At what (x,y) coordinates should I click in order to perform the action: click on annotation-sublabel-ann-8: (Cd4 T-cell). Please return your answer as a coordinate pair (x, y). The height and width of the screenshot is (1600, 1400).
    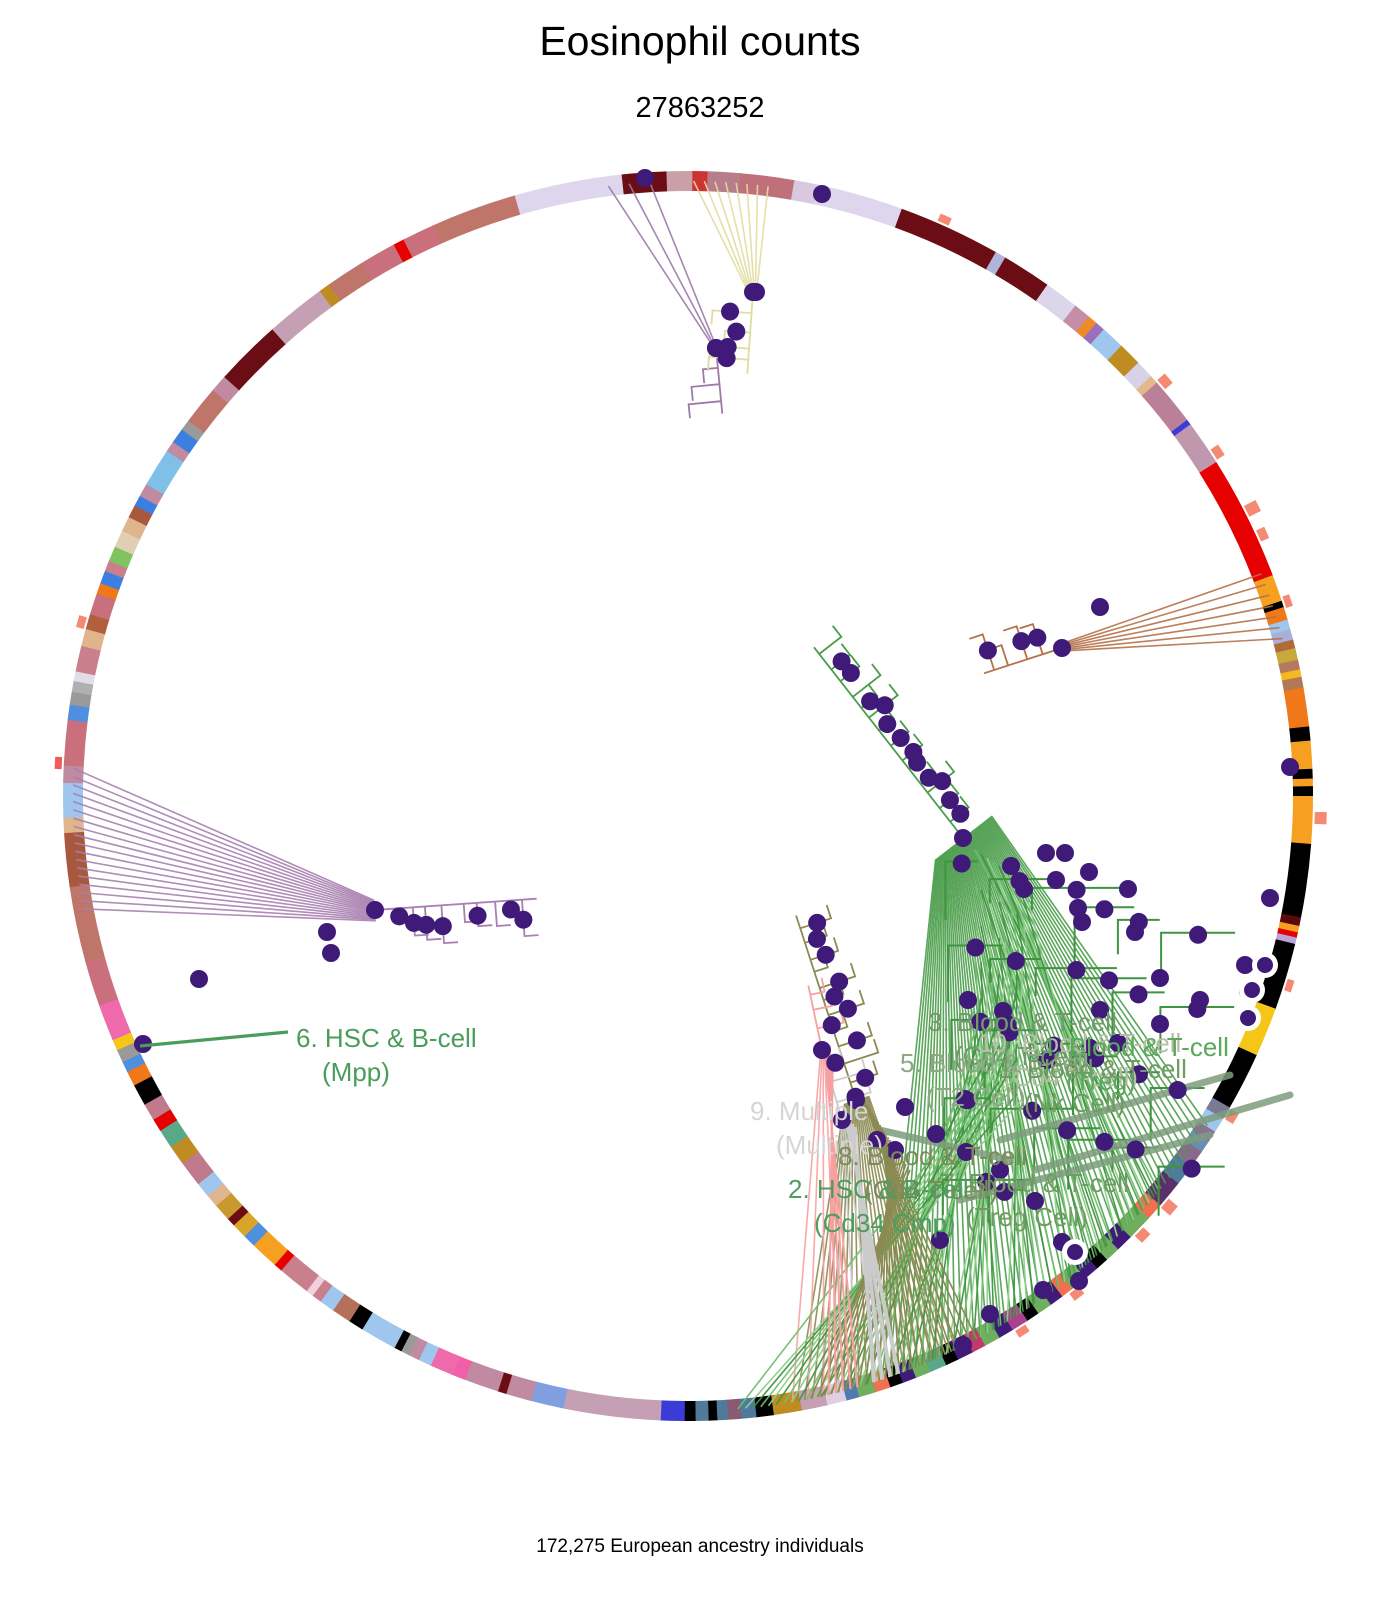
    Looking at the image, I should click on (931, 1190).